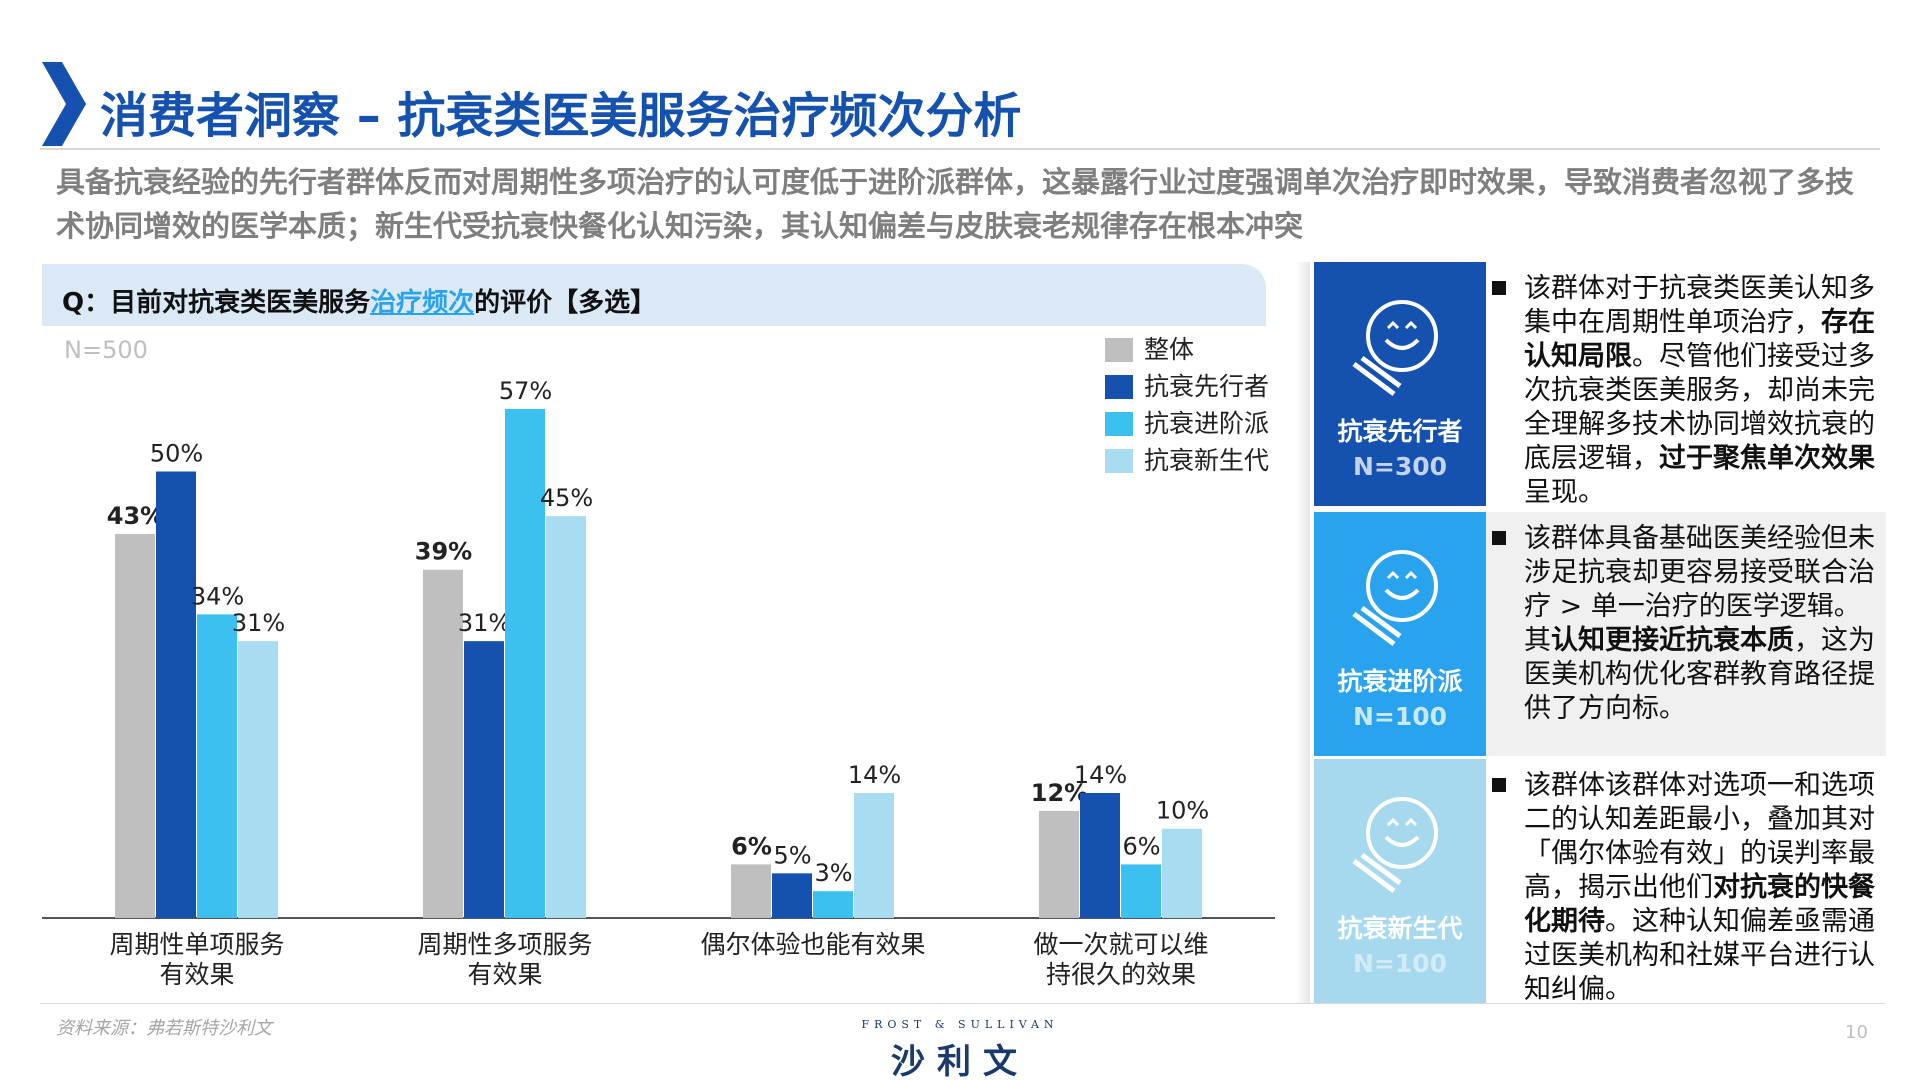  Describe the element at coordinates (176, 454) in the screenshot. I see `value-label: 50%` at that location.